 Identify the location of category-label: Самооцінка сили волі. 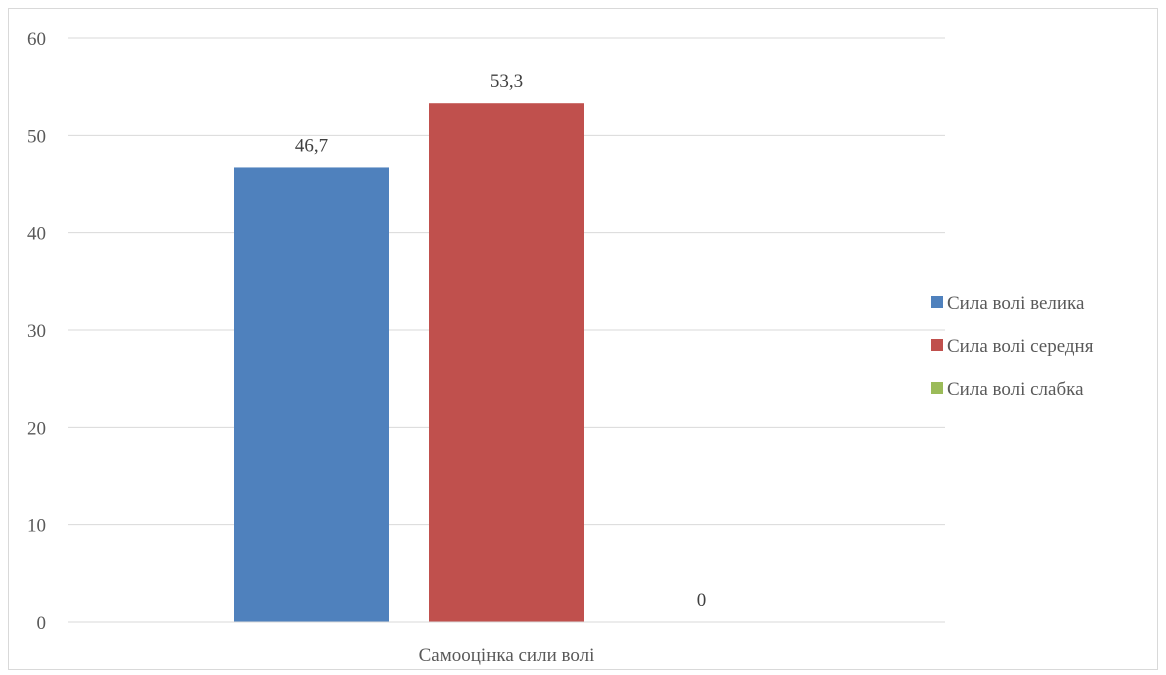
(507, 655).